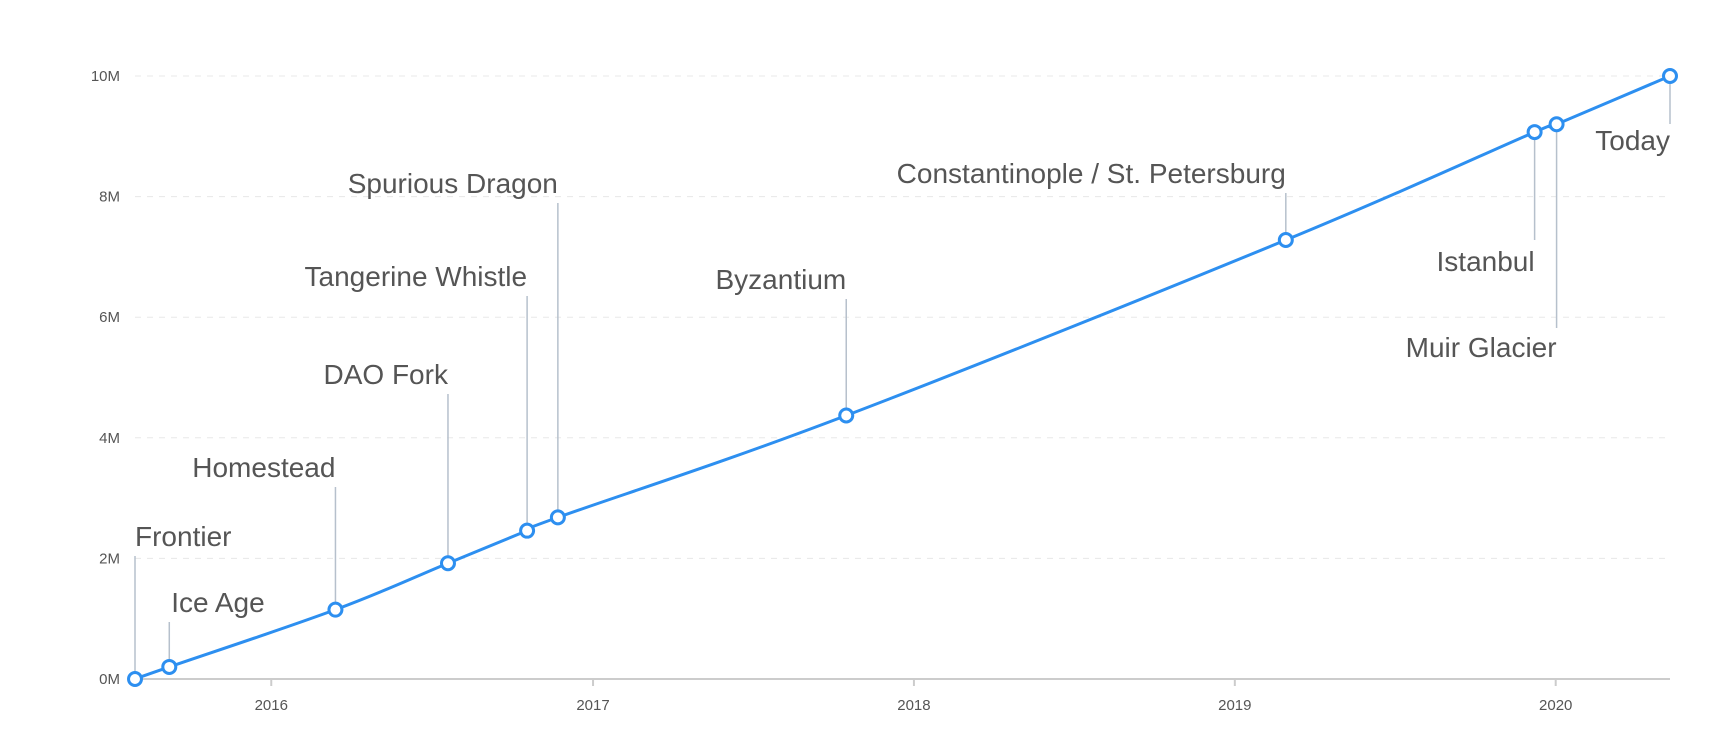  I want to click on data-point-ice-age, so click(169, 666).